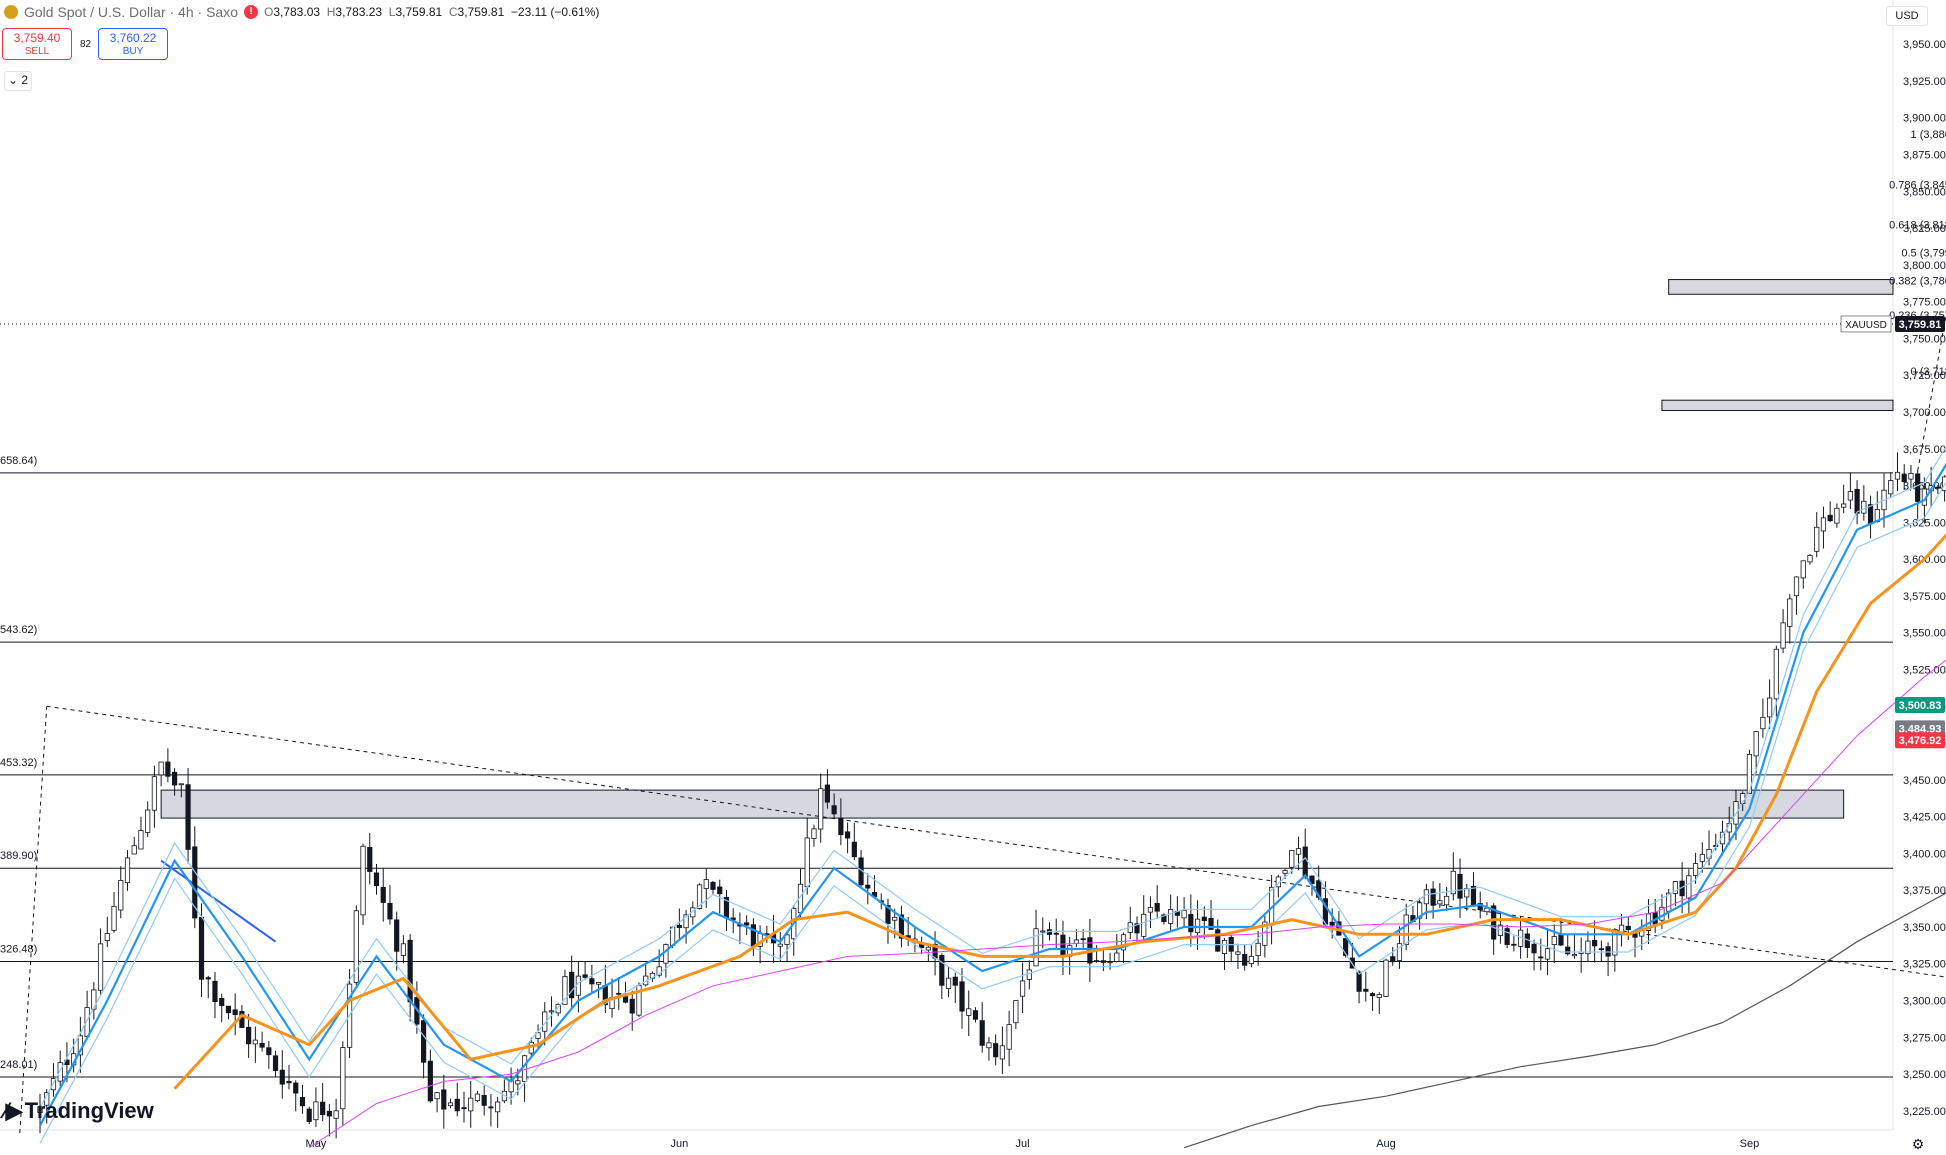  I want to click on price-tag: XAUUSD 3,759.81, so click(1892, 324).